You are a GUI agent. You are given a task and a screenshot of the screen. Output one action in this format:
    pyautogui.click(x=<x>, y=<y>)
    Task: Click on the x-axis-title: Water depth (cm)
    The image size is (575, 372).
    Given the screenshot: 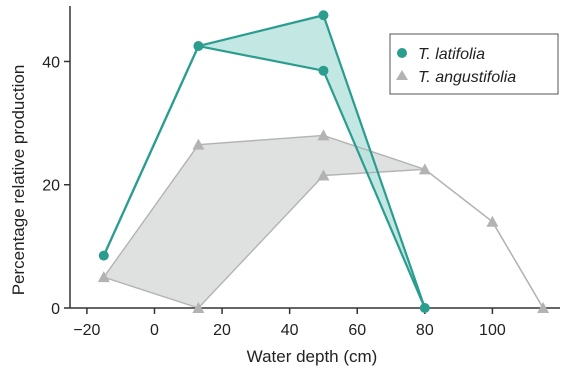 What is the action you would take?
    pyautogui.click(x=312, y=356)
    